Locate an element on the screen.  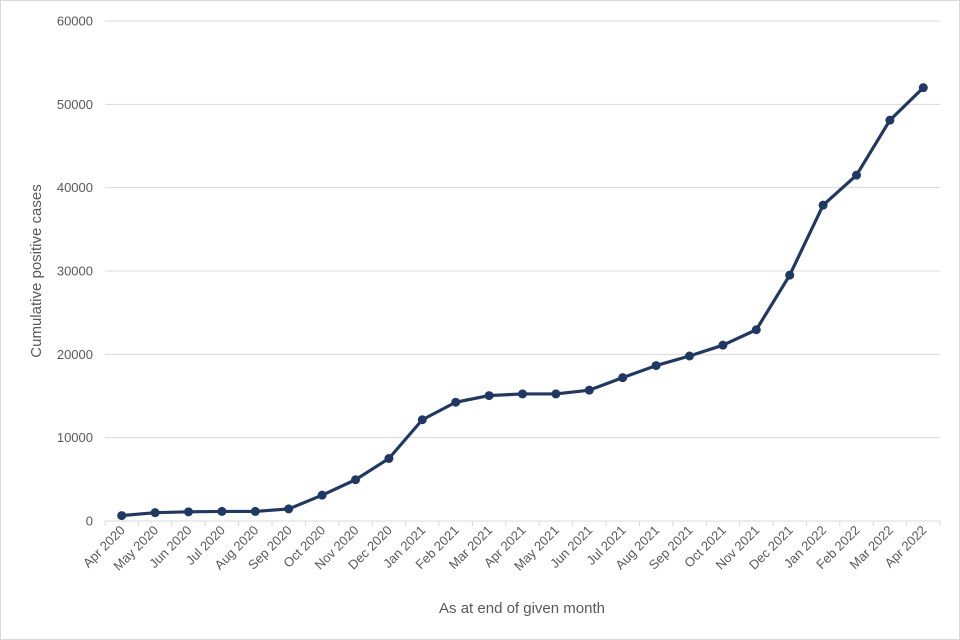
y-axis-title: Cumulative positive cases is located at coordinates (36, 270).